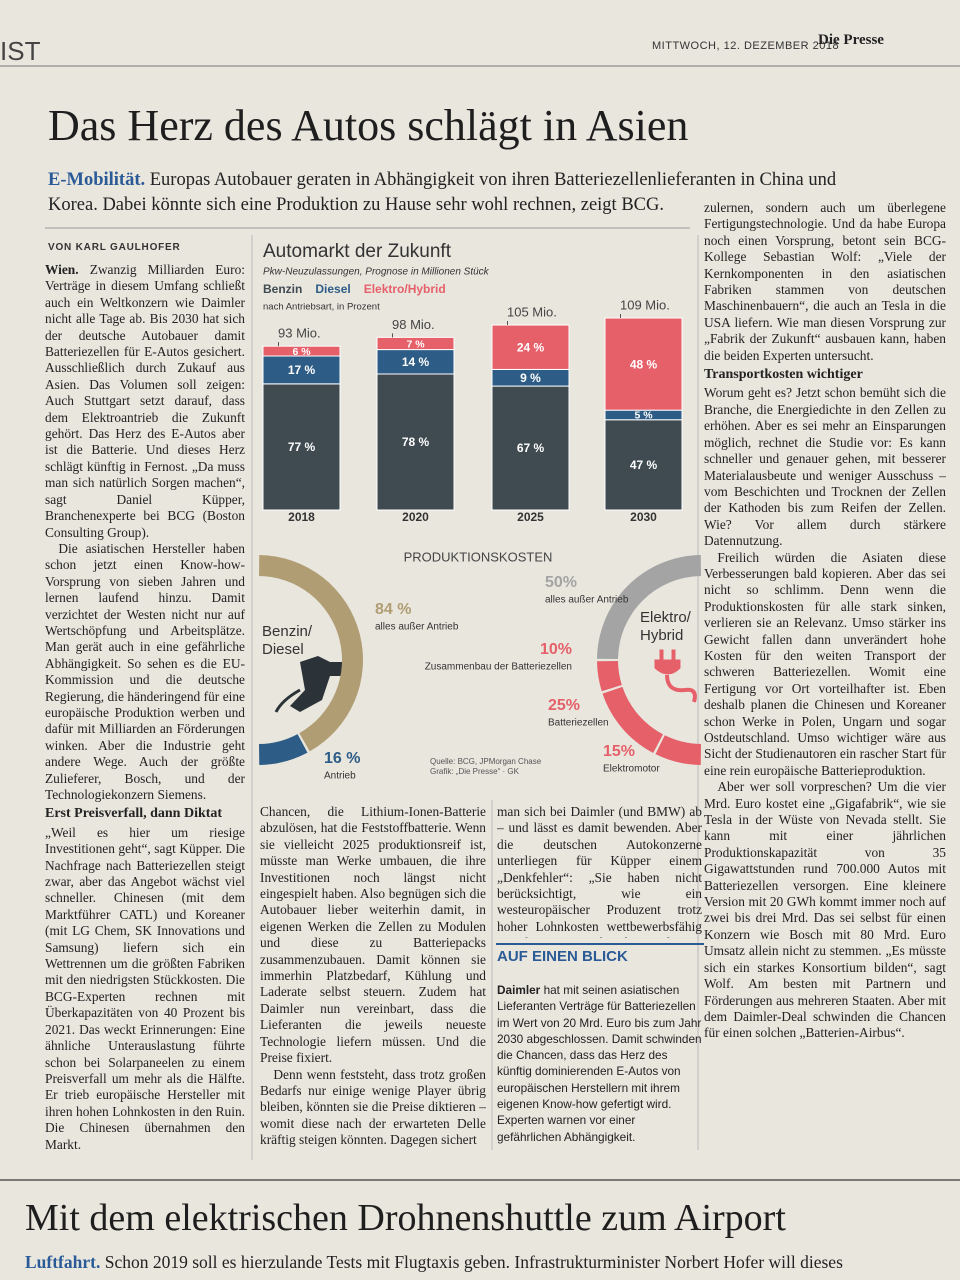 This screenshot has width=960, height=1280. I want to click on paper-name: Die Presse, so click(851, 40).